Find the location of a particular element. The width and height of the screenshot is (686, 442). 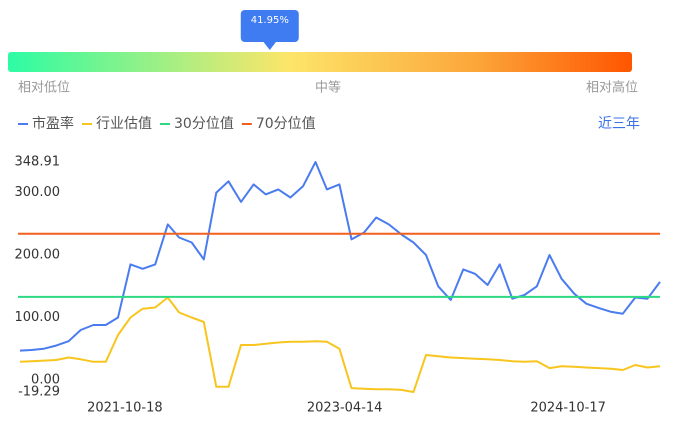

gauge-low: 相对低位 is located at coordinates (44, 88).